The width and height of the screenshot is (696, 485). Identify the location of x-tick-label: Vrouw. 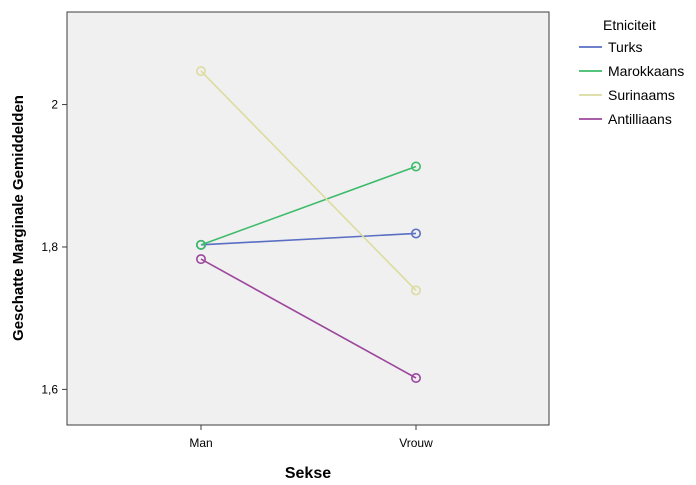
(416, 443).